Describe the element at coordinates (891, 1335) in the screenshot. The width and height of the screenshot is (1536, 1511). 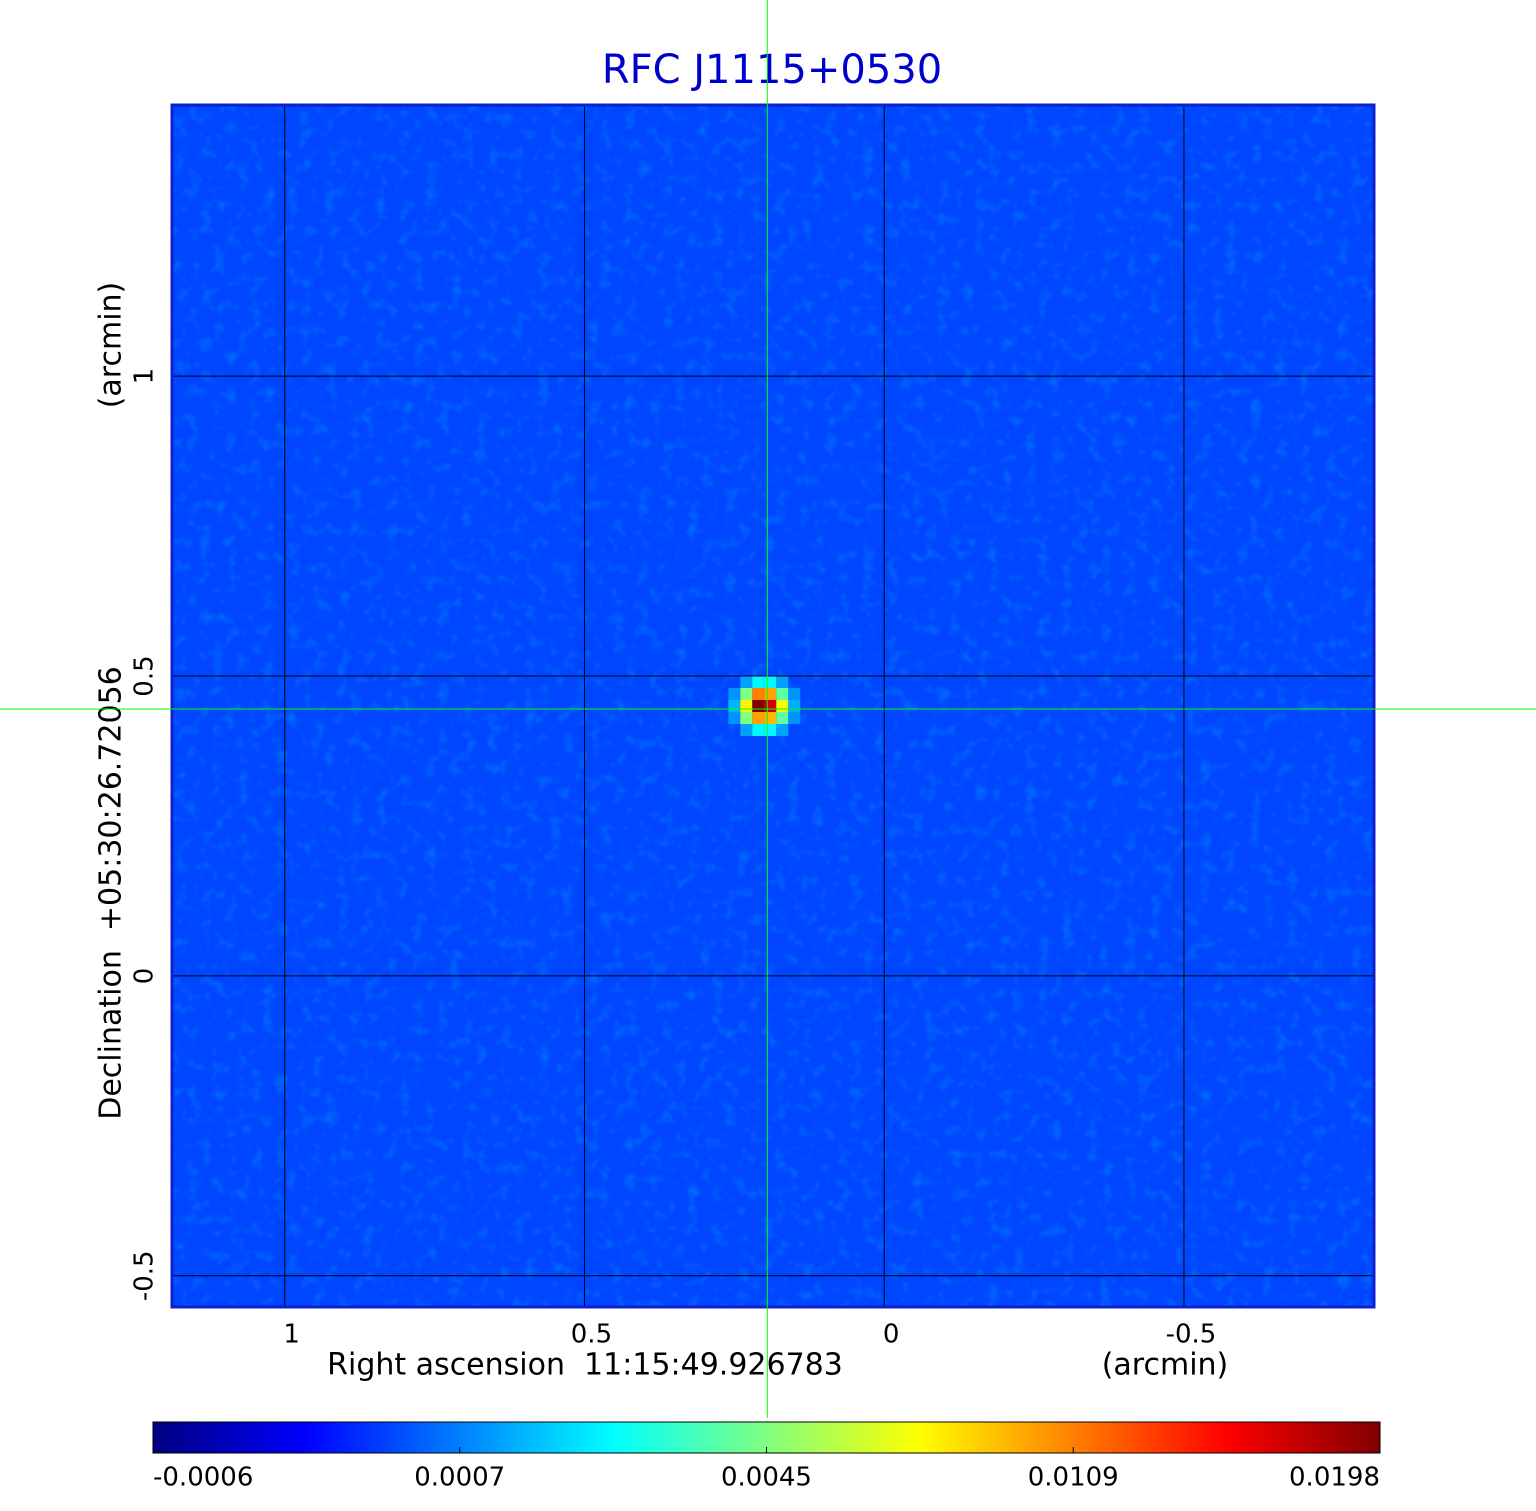
I see `x-tick-label: 0` at that location.